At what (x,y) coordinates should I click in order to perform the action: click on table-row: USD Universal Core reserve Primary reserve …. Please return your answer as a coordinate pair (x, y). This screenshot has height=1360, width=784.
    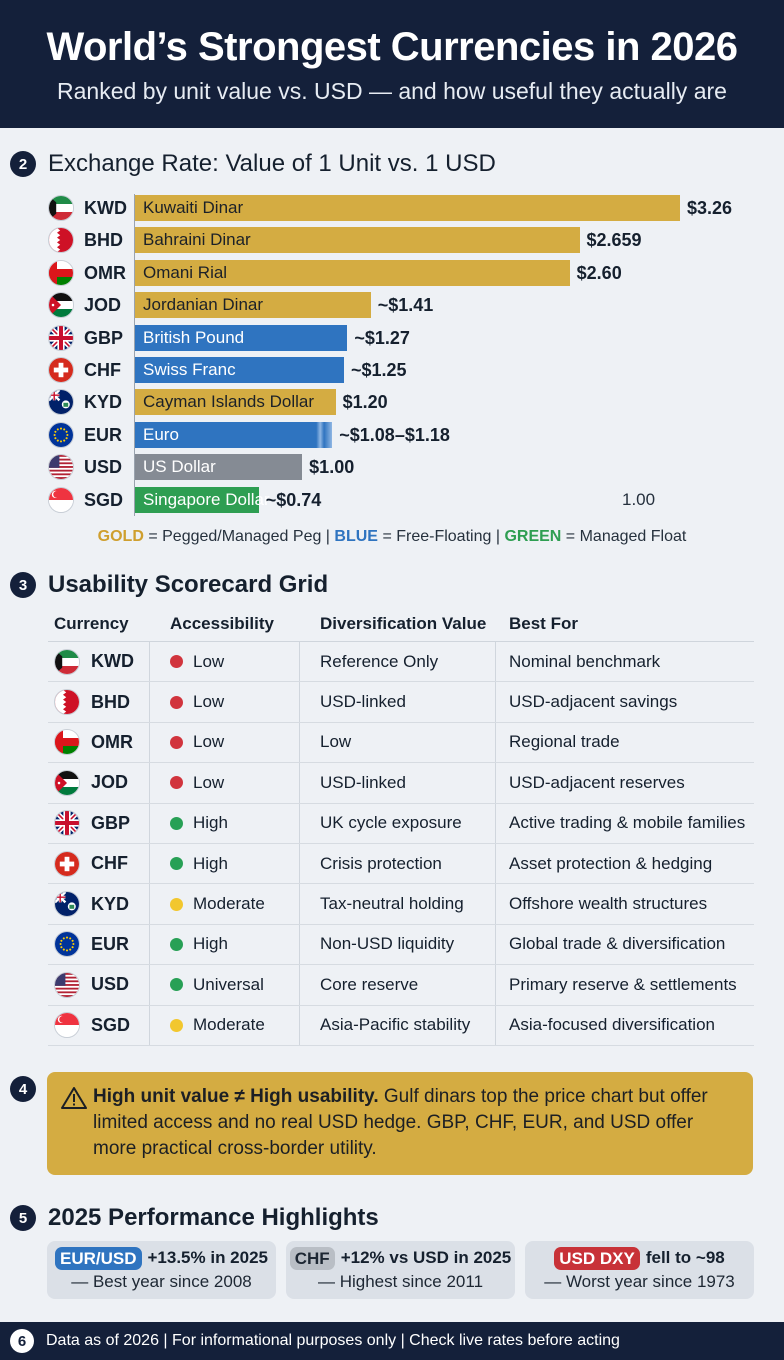
    Looking at the image, I should click on (401, 985).